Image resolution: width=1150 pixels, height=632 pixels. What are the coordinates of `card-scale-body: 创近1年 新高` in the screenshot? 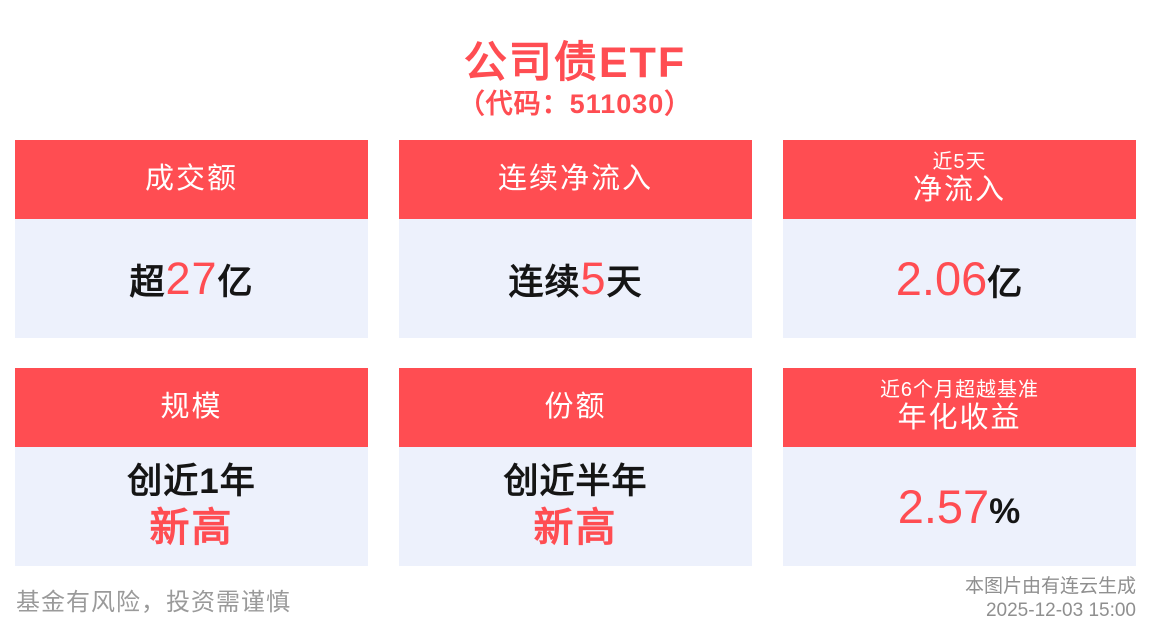 It's located at (191, 506).